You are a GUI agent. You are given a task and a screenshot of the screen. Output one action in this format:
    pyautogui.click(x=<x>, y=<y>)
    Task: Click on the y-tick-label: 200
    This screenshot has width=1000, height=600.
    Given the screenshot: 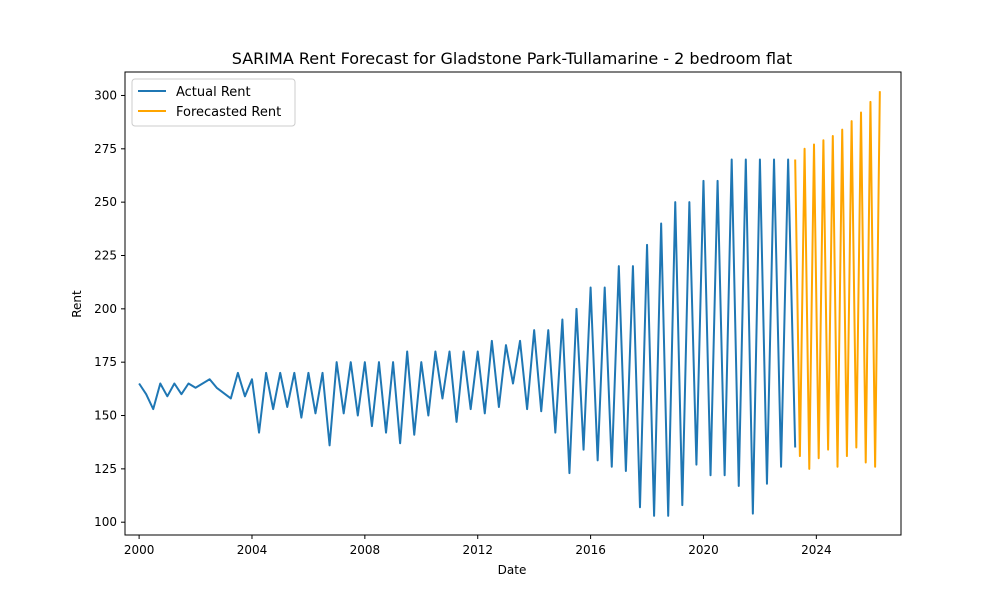 What is the action you would take?
    pyautogui.click(x=105, y=309)
    